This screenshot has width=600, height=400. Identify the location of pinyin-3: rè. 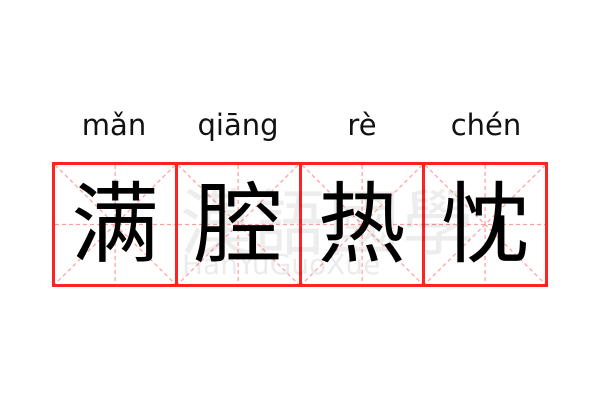
(362, 125).